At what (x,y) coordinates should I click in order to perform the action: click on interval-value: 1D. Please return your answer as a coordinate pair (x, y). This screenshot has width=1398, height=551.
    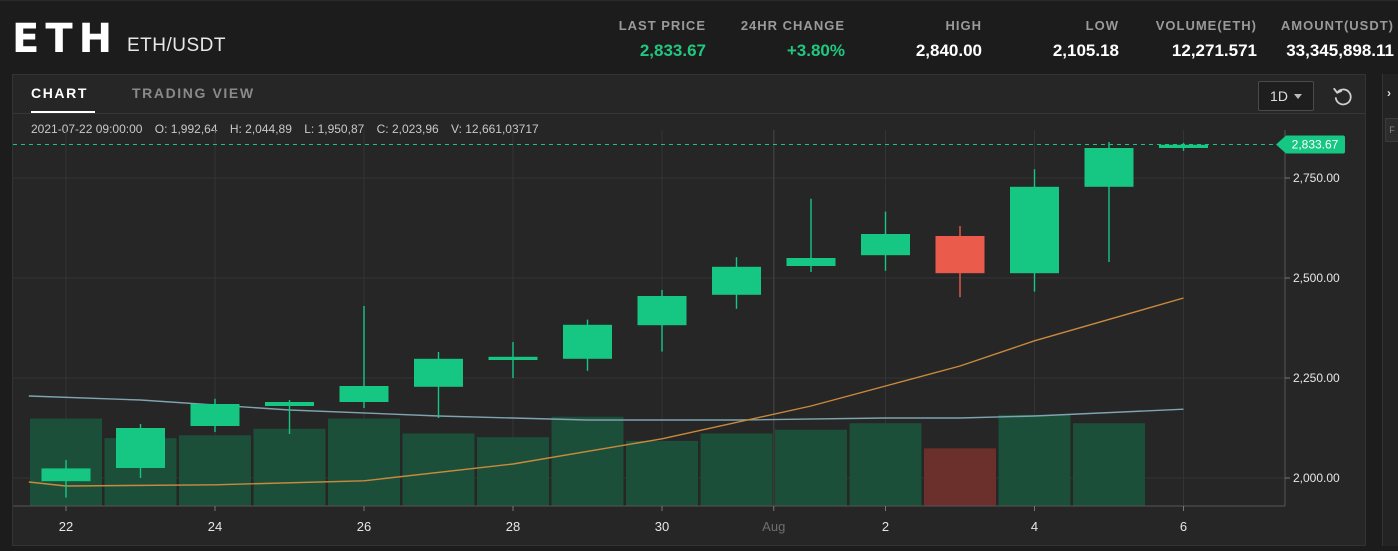
    Looking at the image, I should click on (1279, 96).